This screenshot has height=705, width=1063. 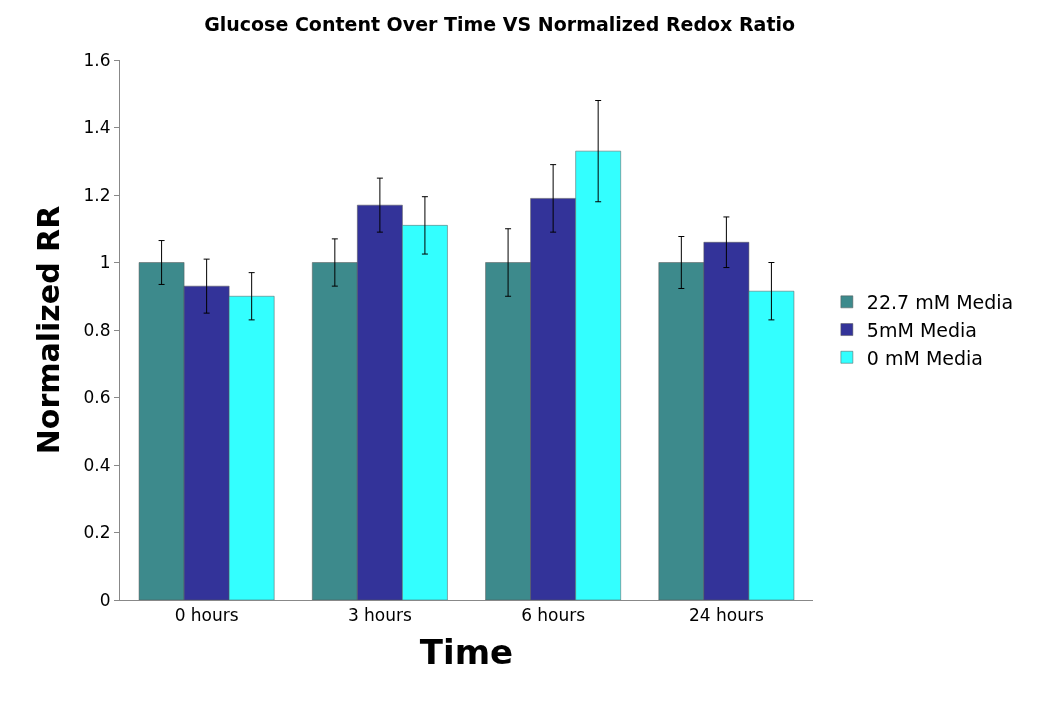 What do you see at coordinates (97, 59) in the screenshot?
I see `y-tick-label: 1.6` at bounding box center [97, 59].